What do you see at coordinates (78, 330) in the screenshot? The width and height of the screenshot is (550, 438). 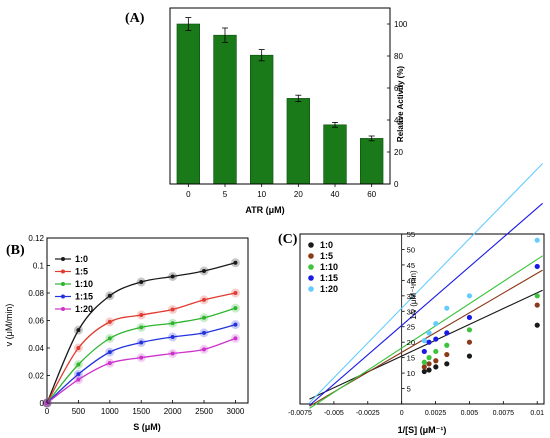 I see `point-1:0-500` at bounding box center [78, 330].